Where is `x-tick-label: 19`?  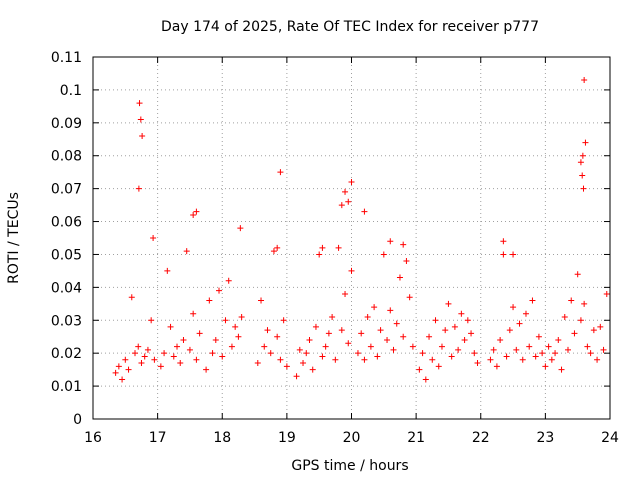
x-tick-label: 19 is located at coordinates (287, 438).